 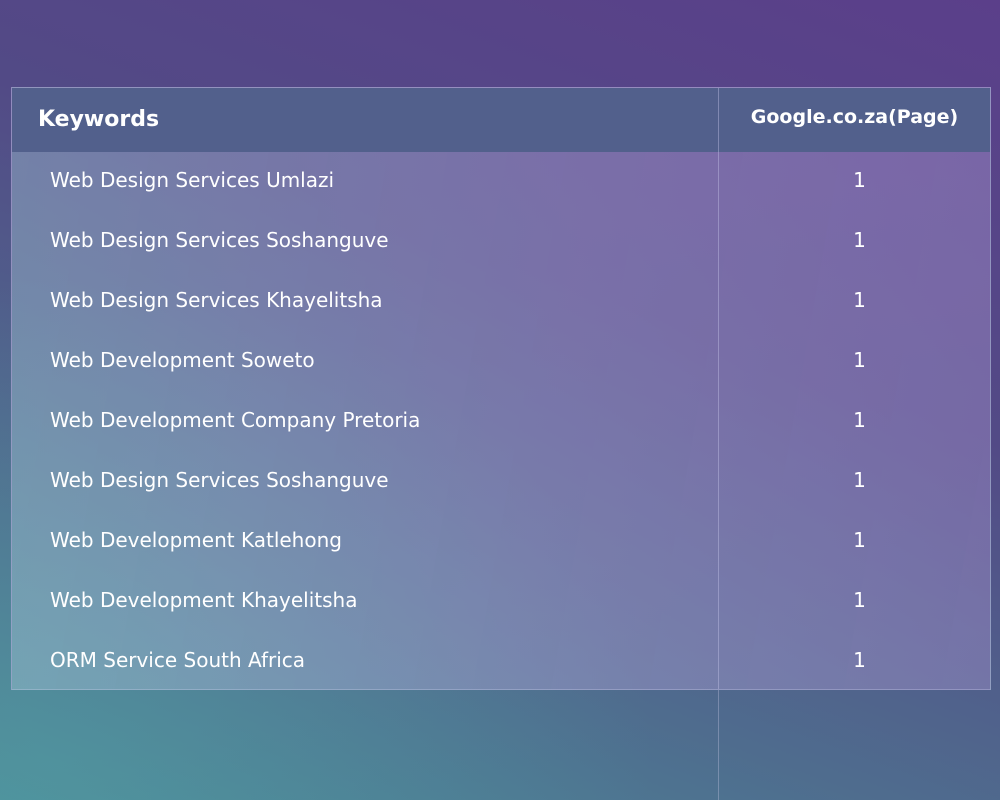 I want to click on table-row: Web Development Company Pretoria 1, so click(x=501, y=422).